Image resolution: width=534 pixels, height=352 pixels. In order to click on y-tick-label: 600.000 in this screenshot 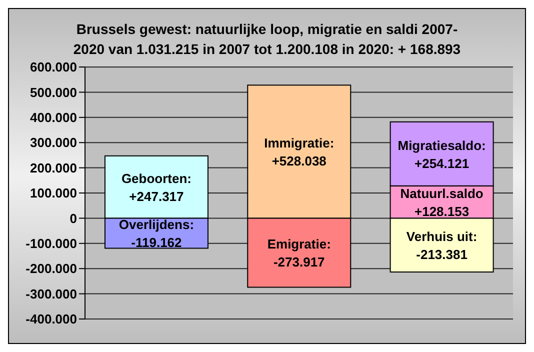, I will do `click(53, 67)`.